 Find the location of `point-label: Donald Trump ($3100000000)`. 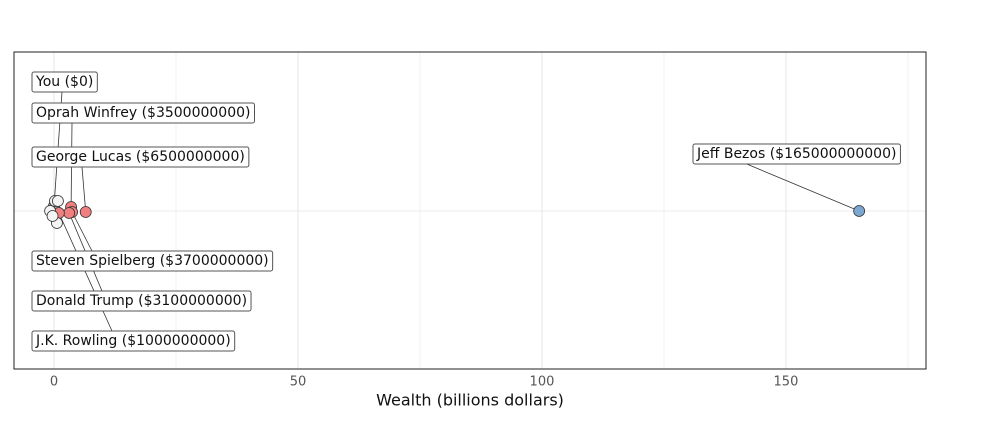

point-label: Donald Trump ($3100000000) is located at coordinates (141, 301).